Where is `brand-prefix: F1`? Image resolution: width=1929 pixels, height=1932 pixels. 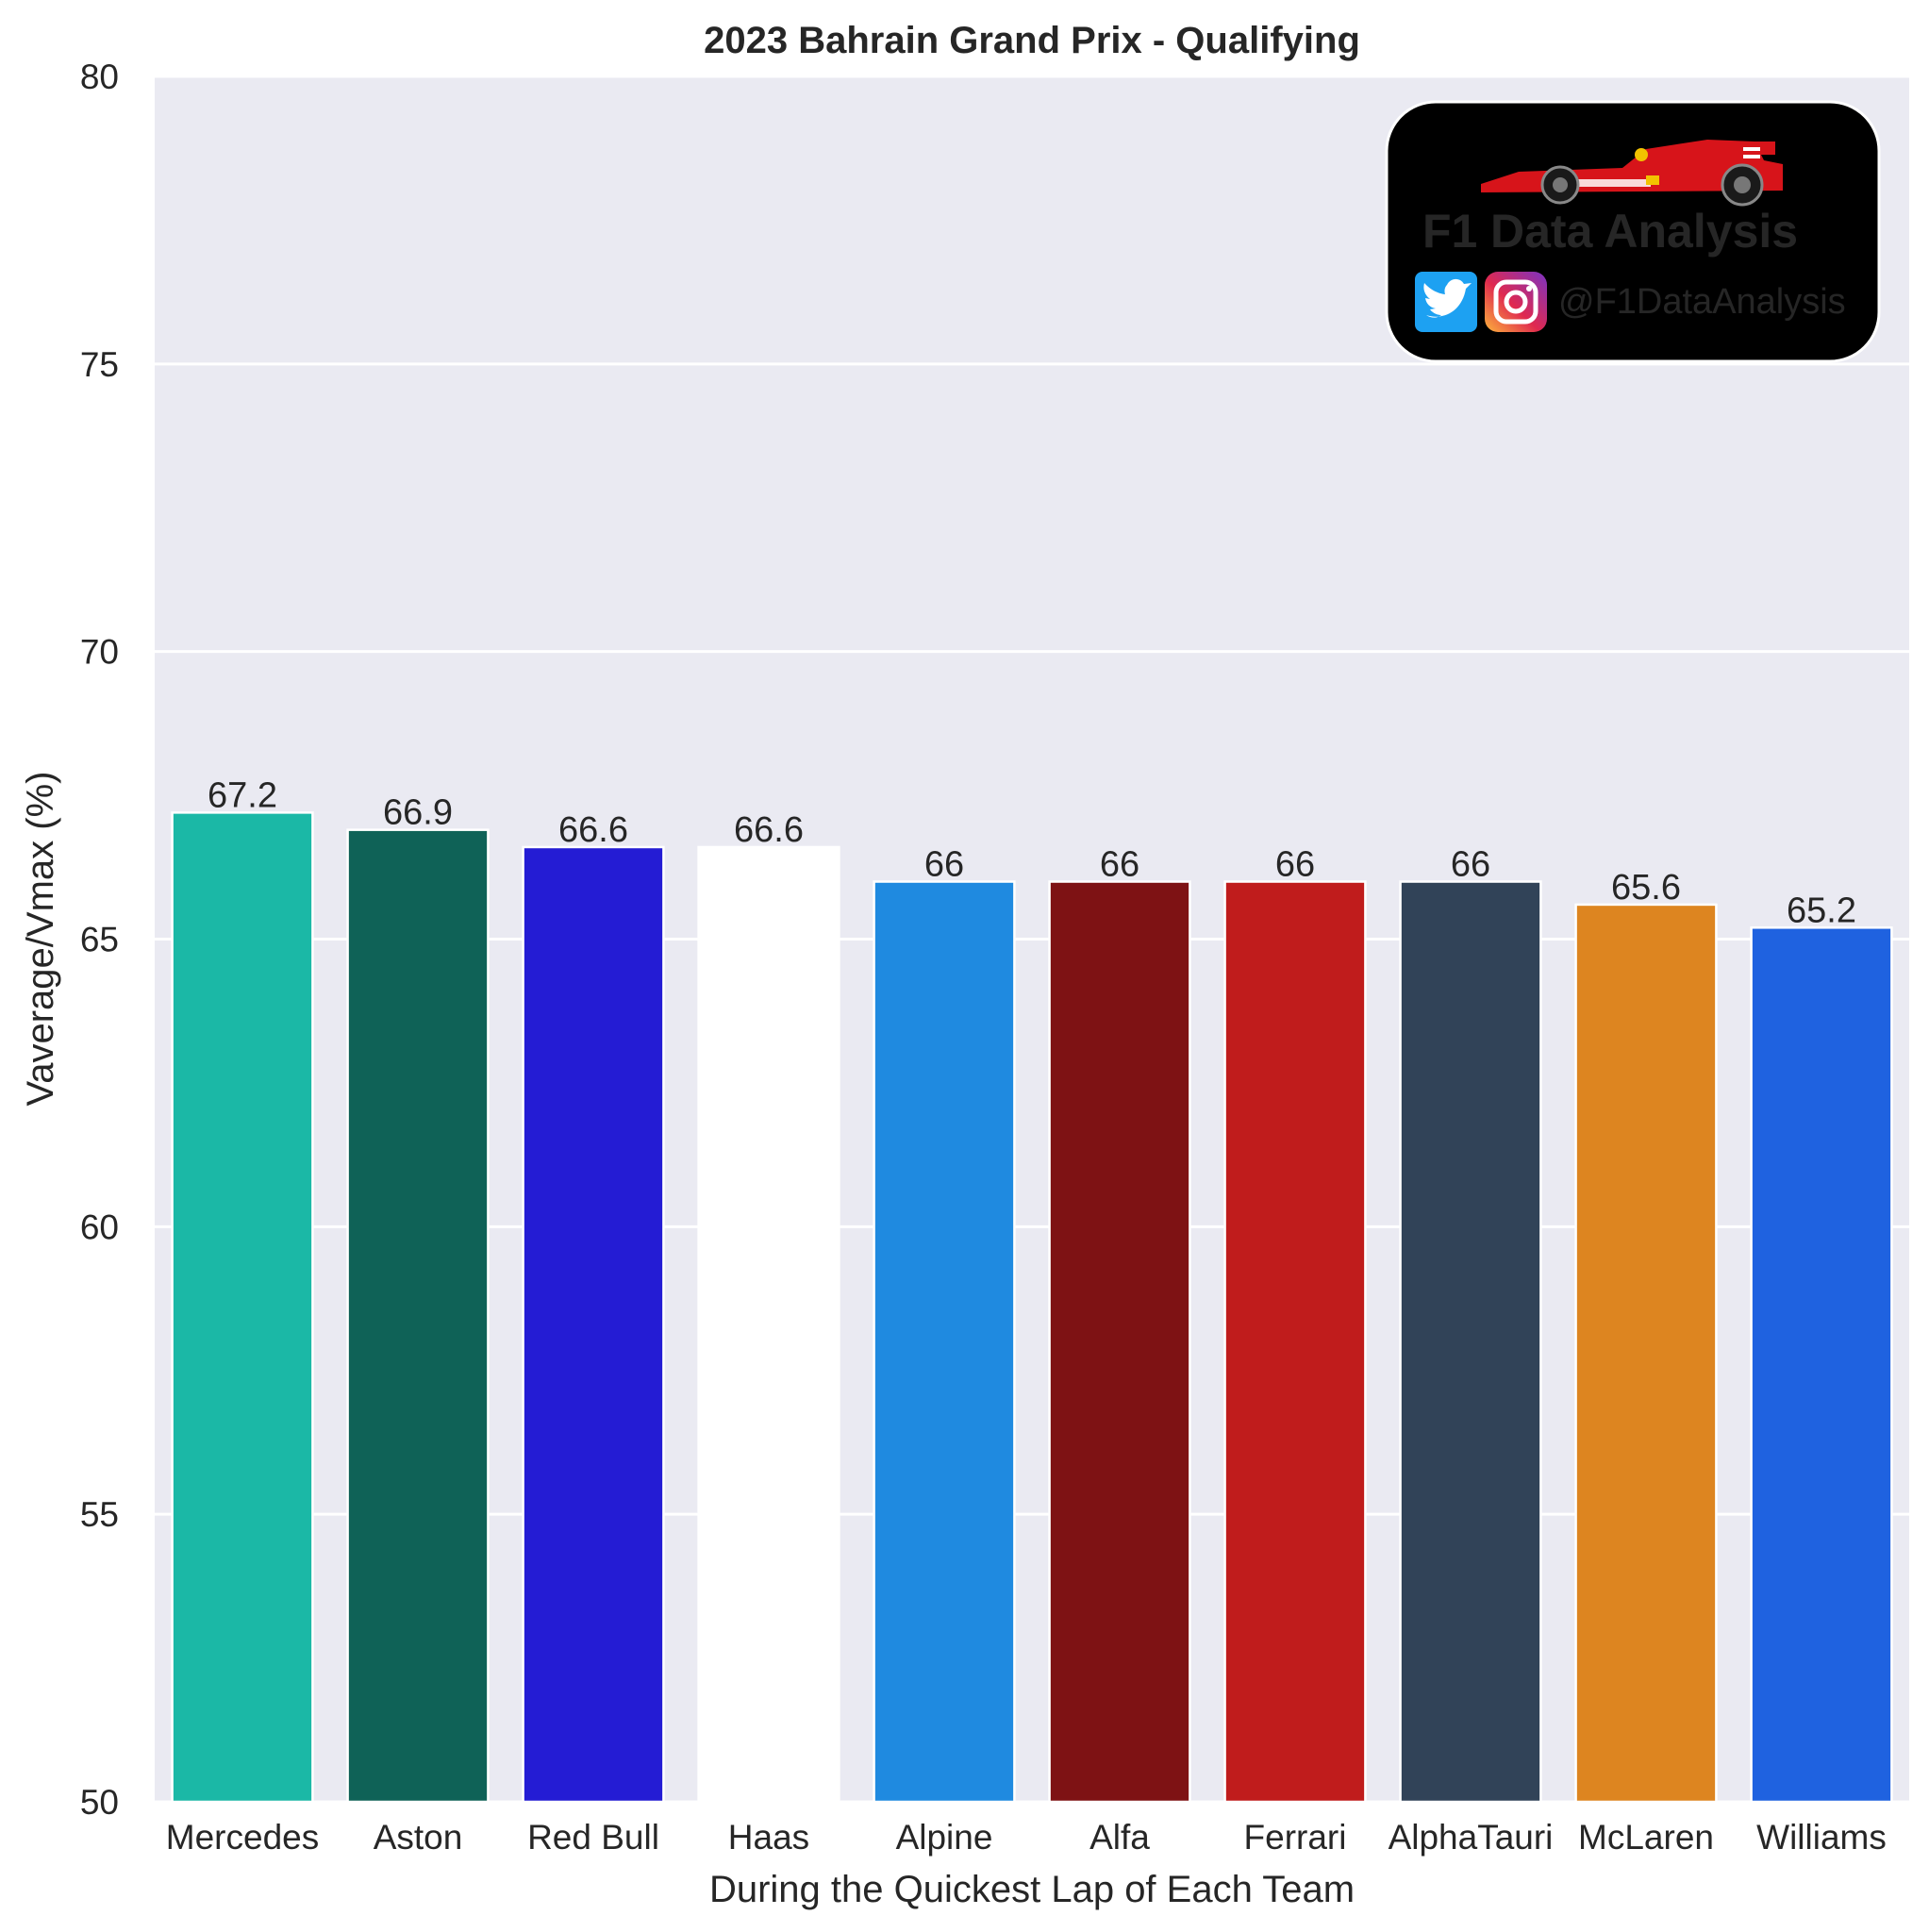 brand-prefix: F1 is located at coordinates (1449, 232).